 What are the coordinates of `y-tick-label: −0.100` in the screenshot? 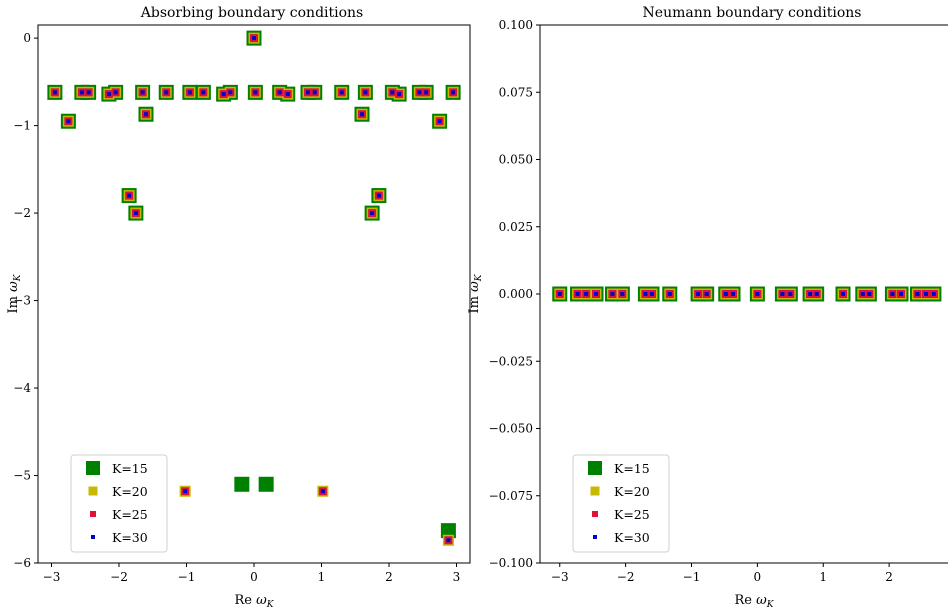 It's located at (511, 563).